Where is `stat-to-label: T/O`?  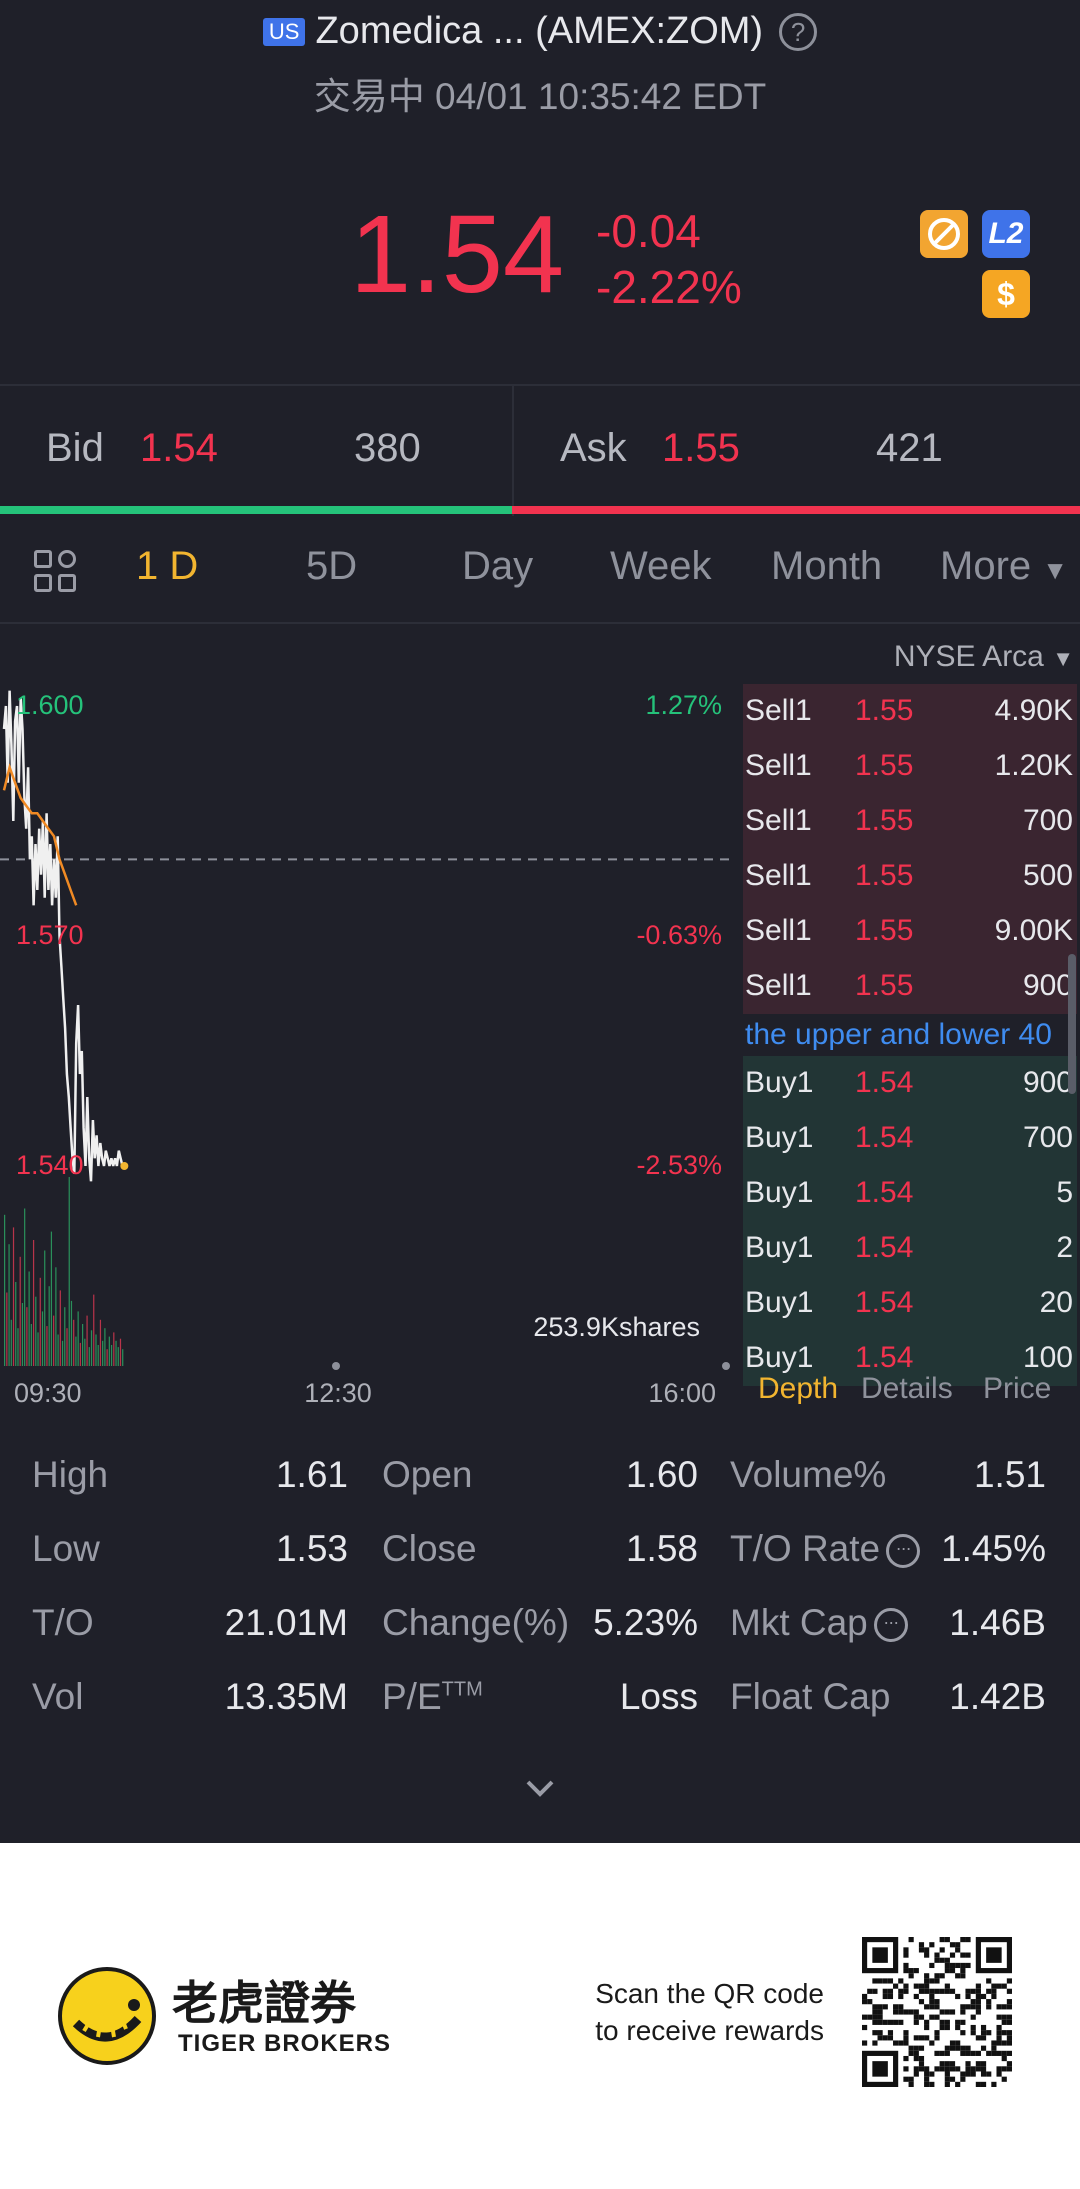
stat-to-label: T/O is located at coordinates (63, 1622).